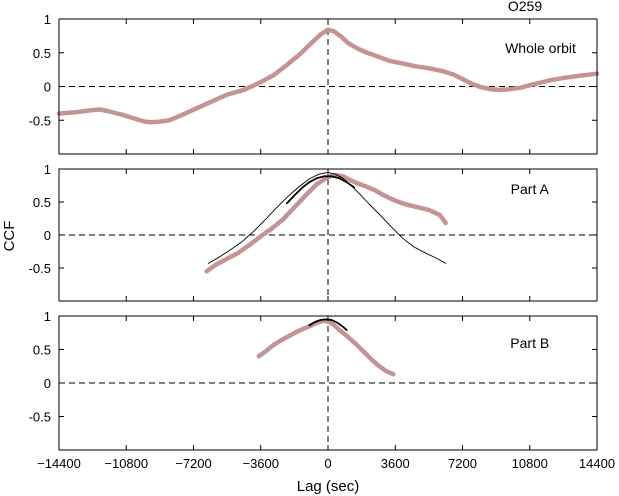 The width and height of the screenshot is (619, 496). What do you see at coordinates (59, 463) in the screenshot?
I see `x-tick-label: −14400` at bounding box center [59, 463].